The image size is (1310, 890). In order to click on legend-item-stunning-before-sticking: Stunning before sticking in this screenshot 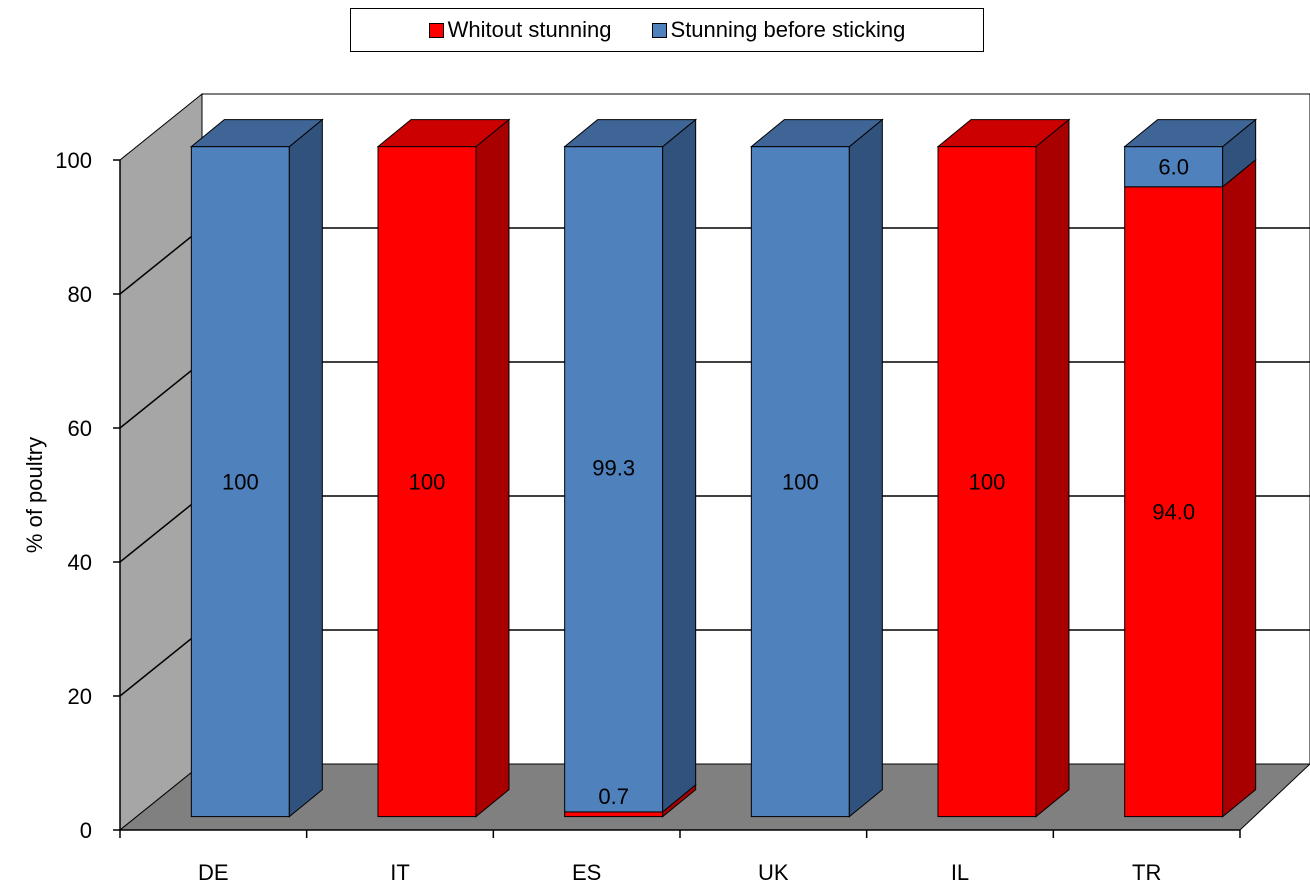, I will do `click(778, 30)`.